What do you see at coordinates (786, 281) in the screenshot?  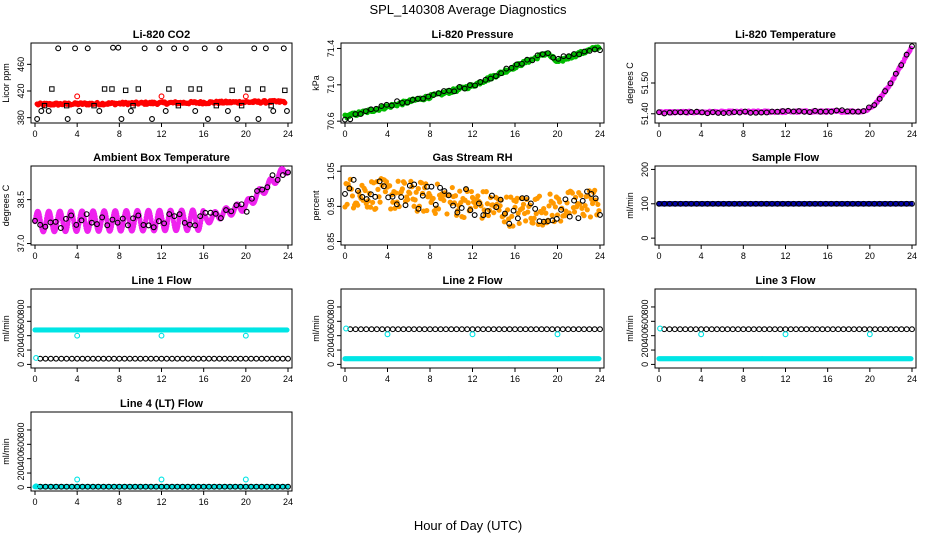 I see `panel-title: Line 3 Flow` at bounding box center [786, 281].